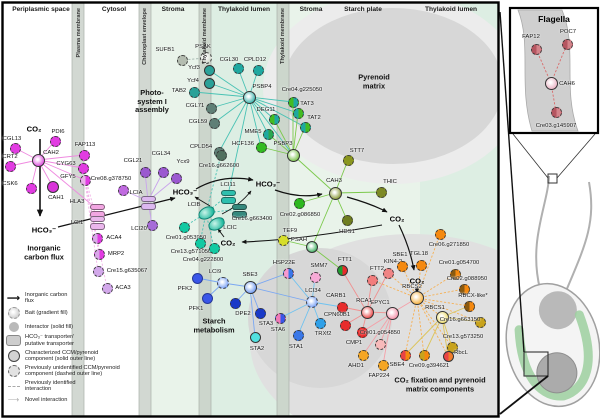 Image resolution: width=600 pixels, height=419 pixels. What do you see at coordinates (455, 274) in the screenshot?
I see `node-Cre01.g054700` at bounding box center [455, 274].